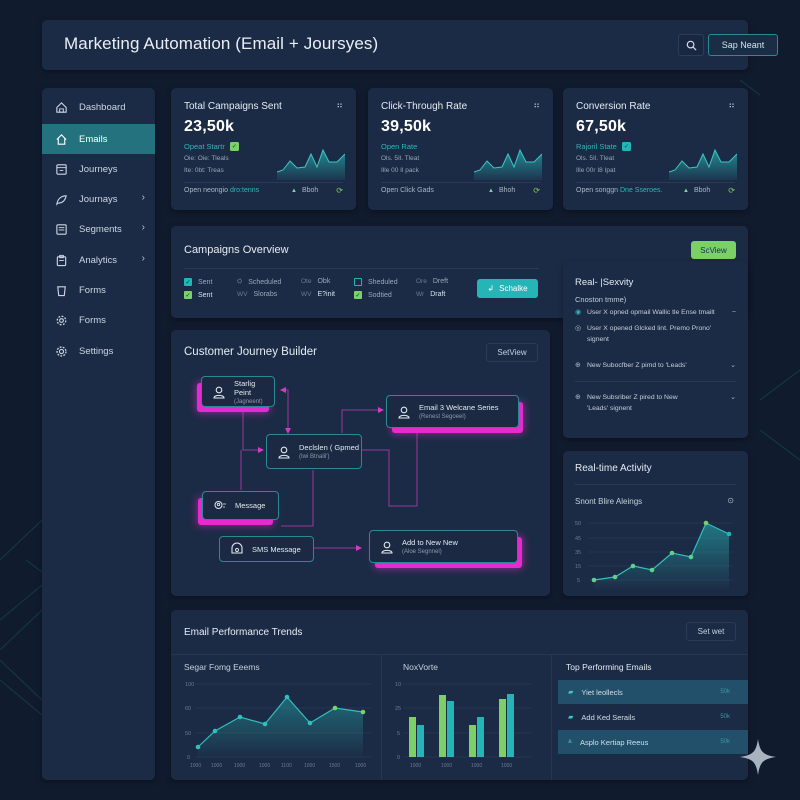 Image resolution: width=800 pixels, height=800 pixels. What do you see at coordinates (222, 190) in the screenshot?
I see `kpi-footer: Open neongio dro:tenns` at bounding box center [222, 190].